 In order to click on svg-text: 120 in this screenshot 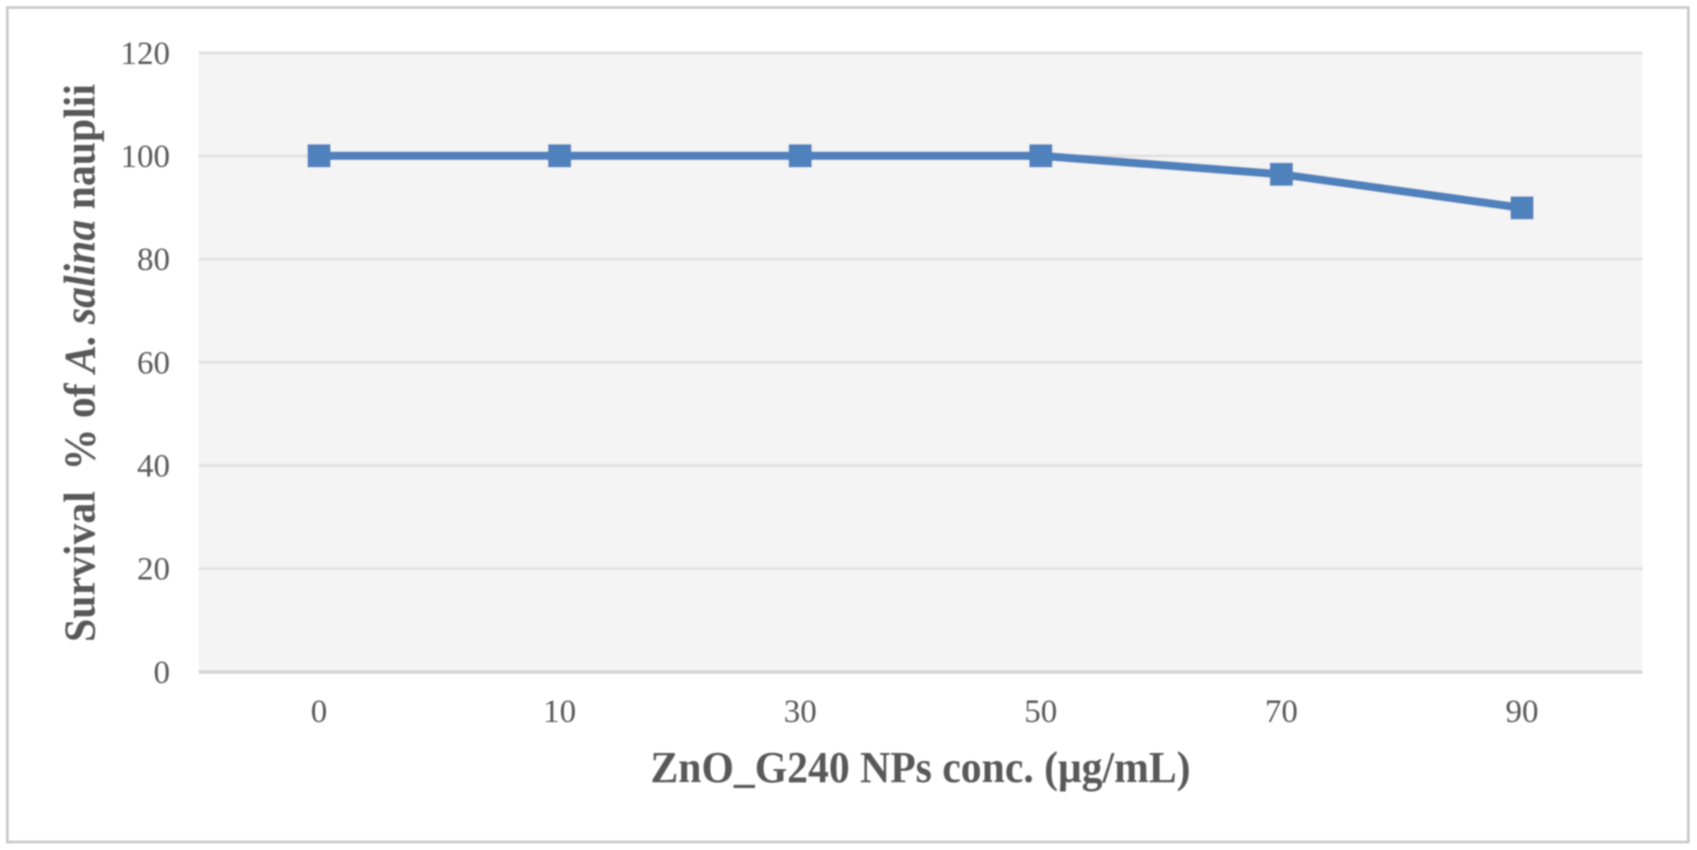, I will do `click(146, 54)`.